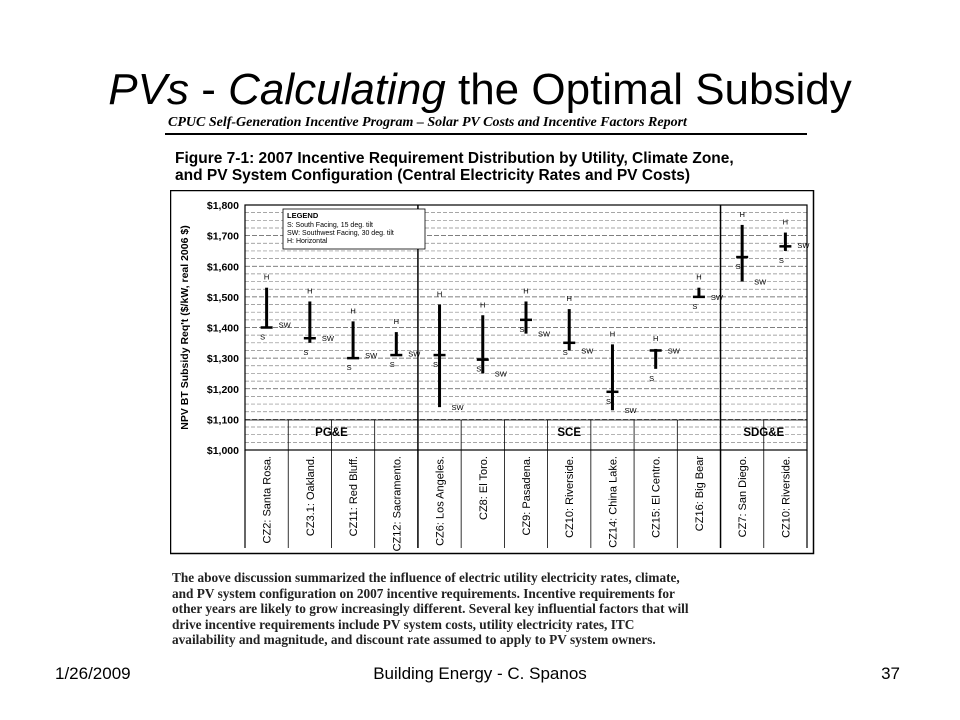  What do you see at coordinates (223, 451) in the screenshot?
I see `y-tick-label: $1,000` at bounding box center [223, 451].